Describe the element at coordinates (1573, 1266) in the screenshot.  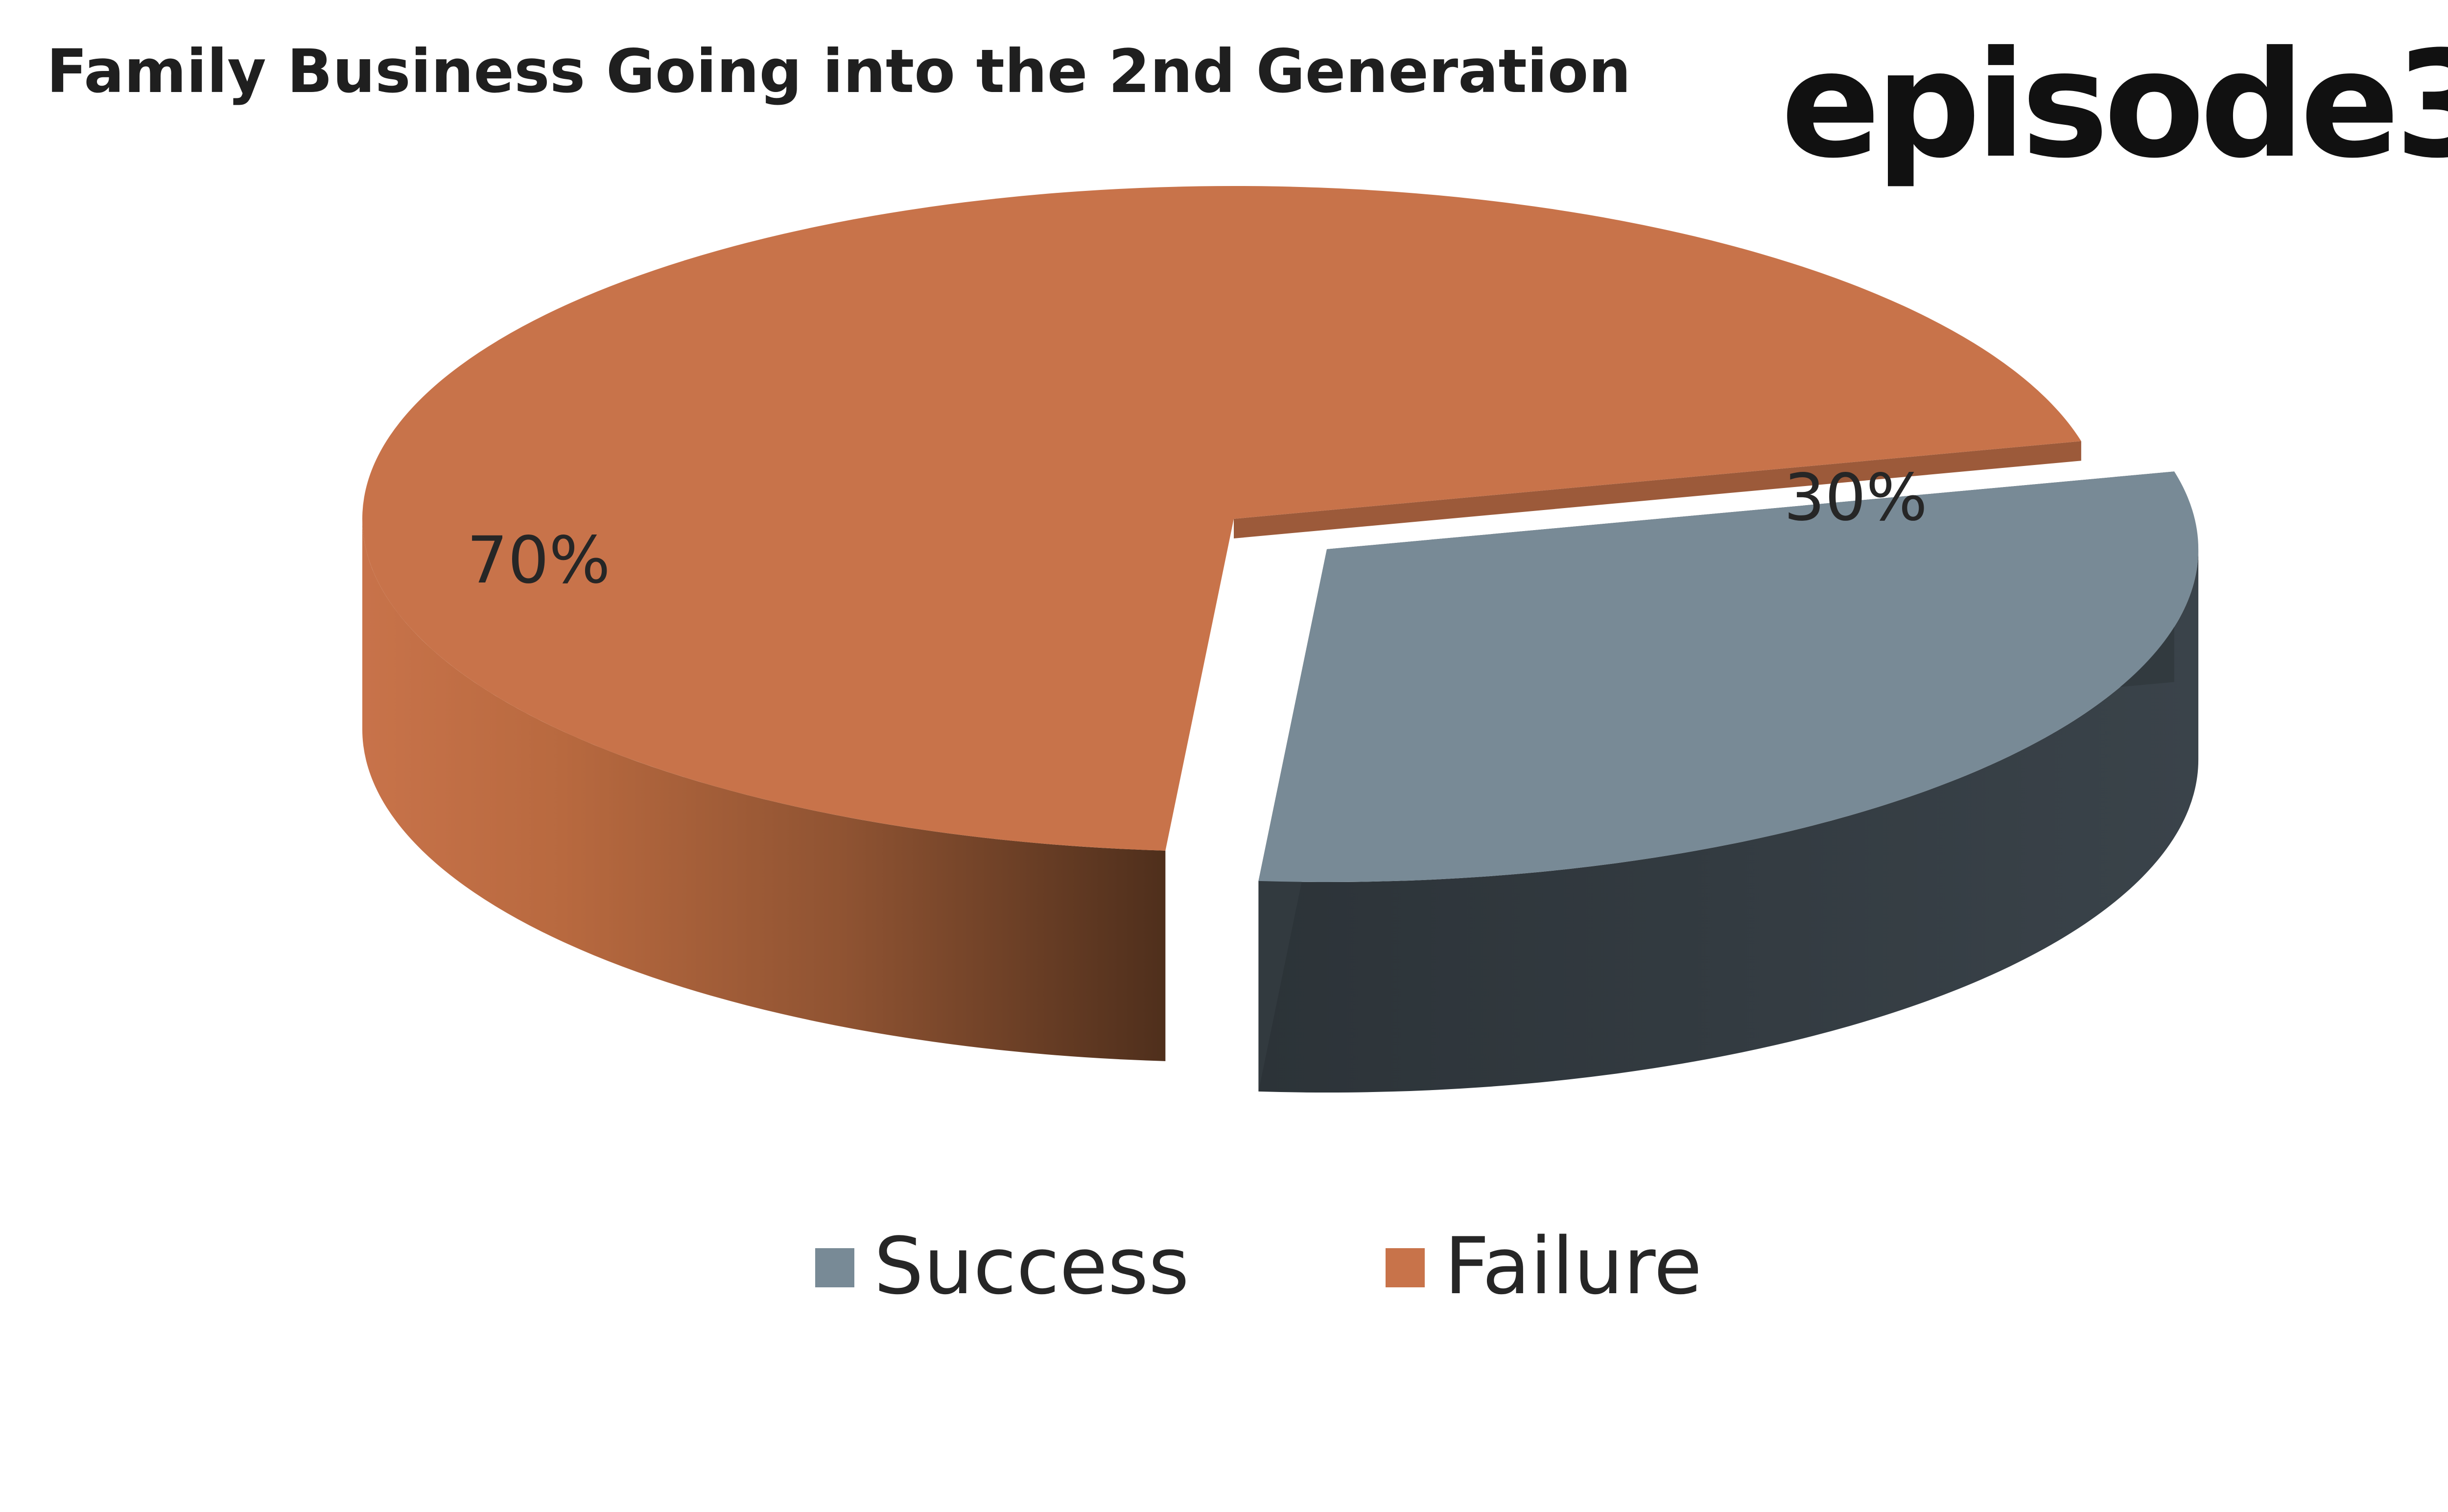
I see `failure-legend-label: Failure` at that location.